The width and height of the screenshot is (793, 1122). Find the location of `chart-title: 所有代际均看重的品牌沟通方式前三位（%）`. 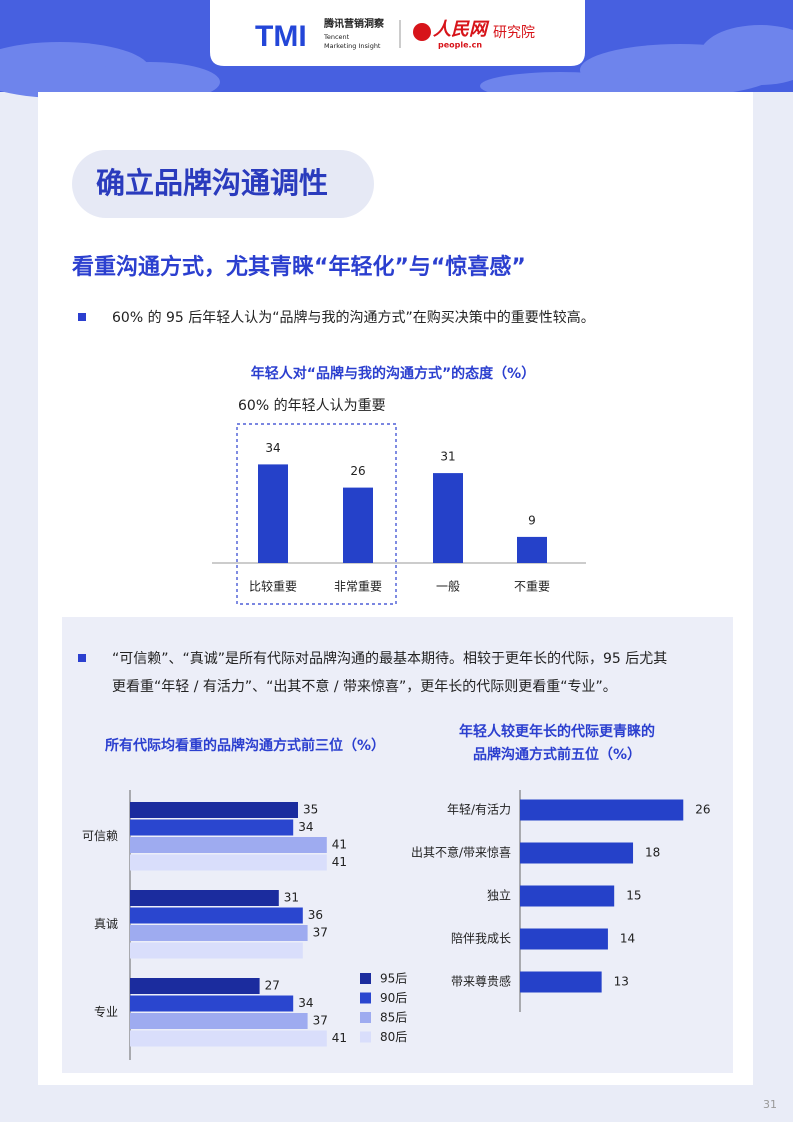

chart-title: 所有代际均看重的品牌沟通方式前三位（%） is located at coordinates (245, 745).